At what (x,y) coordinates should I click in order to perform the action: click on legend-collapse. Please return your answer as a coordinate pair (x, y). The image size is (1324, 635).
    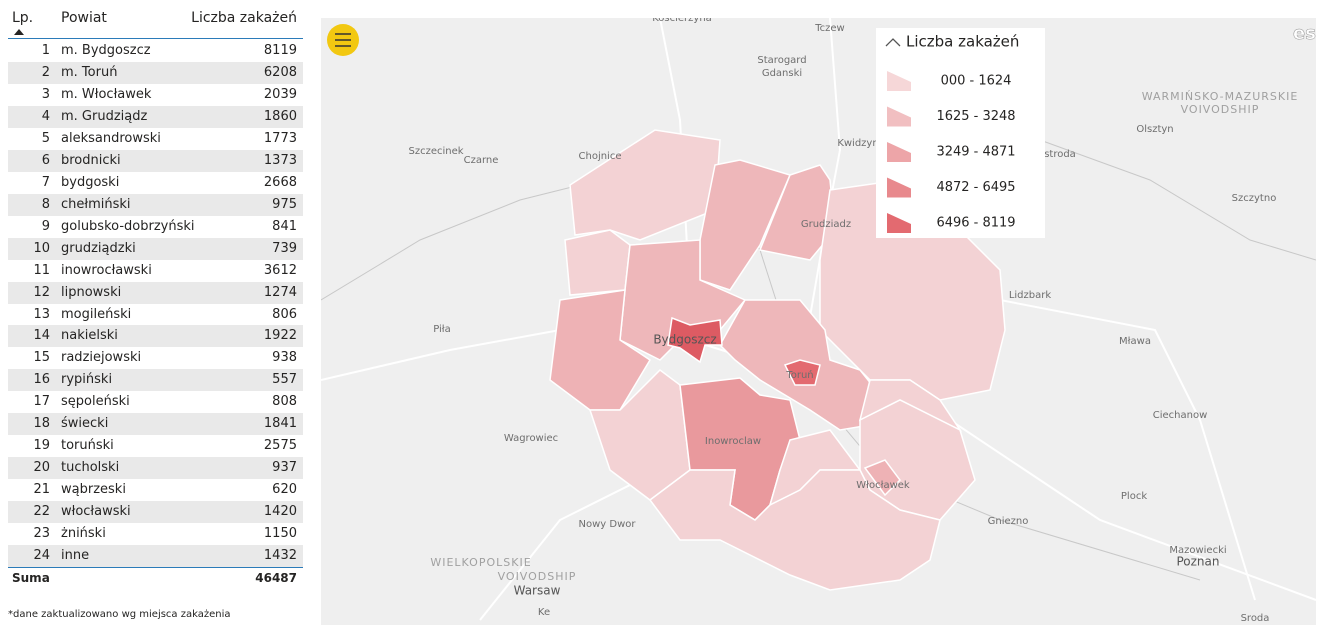
    Looking at the image, I should click on (893, 42).